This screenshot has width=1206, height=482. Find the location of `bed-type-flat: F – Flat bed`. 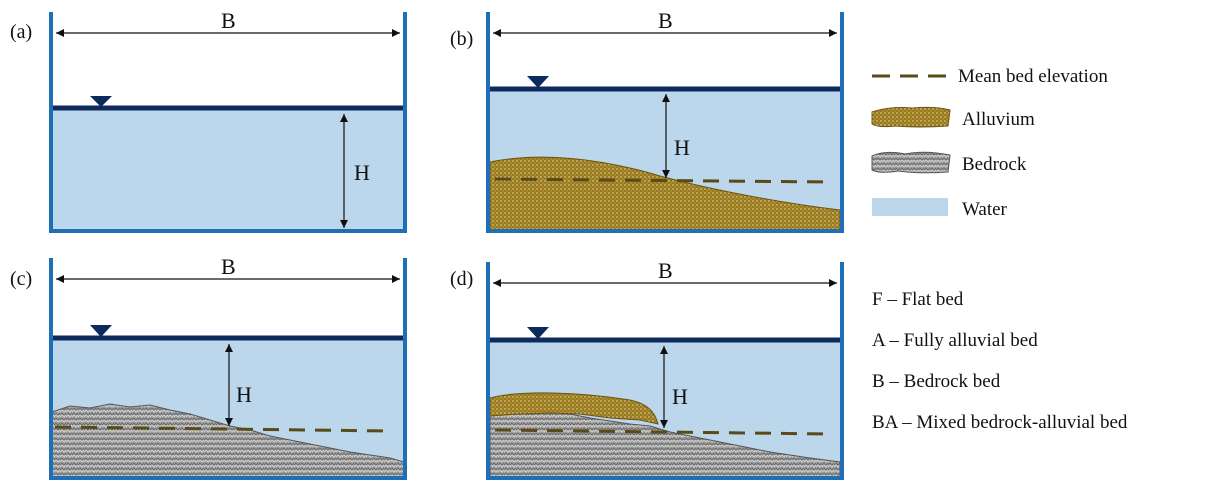

bed-type-flat: F – Flat bed is located at coordinates (918, 299).